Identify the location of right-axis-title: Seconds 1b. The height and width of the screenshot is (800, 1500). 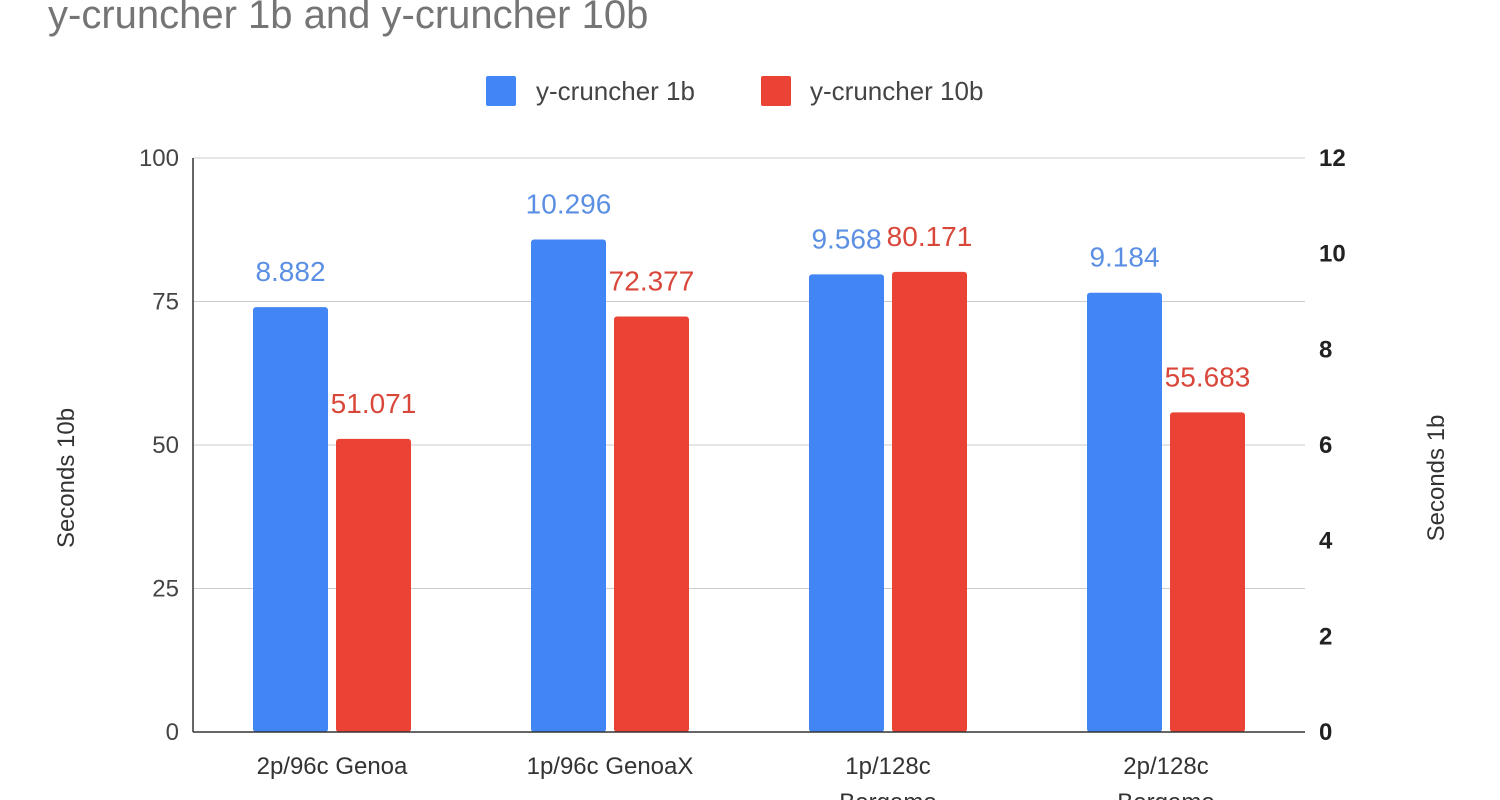
(1436, 478).